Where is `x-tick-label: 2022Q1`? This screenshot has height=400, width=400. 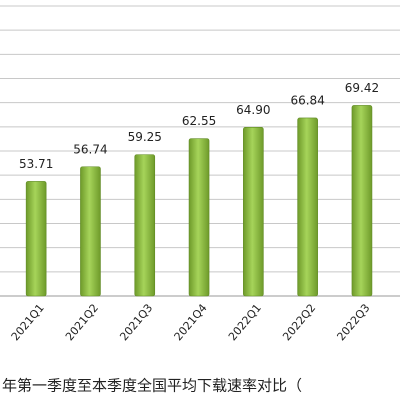
x-tick-label: 2022Q1 is located at coordinates (245, 323).